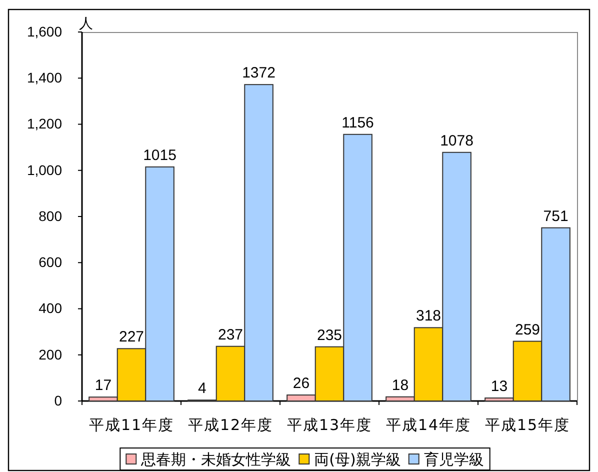  Describe the element at coordinates (457, 141) in the screenshot. I see `data-label: 1078` at that location.